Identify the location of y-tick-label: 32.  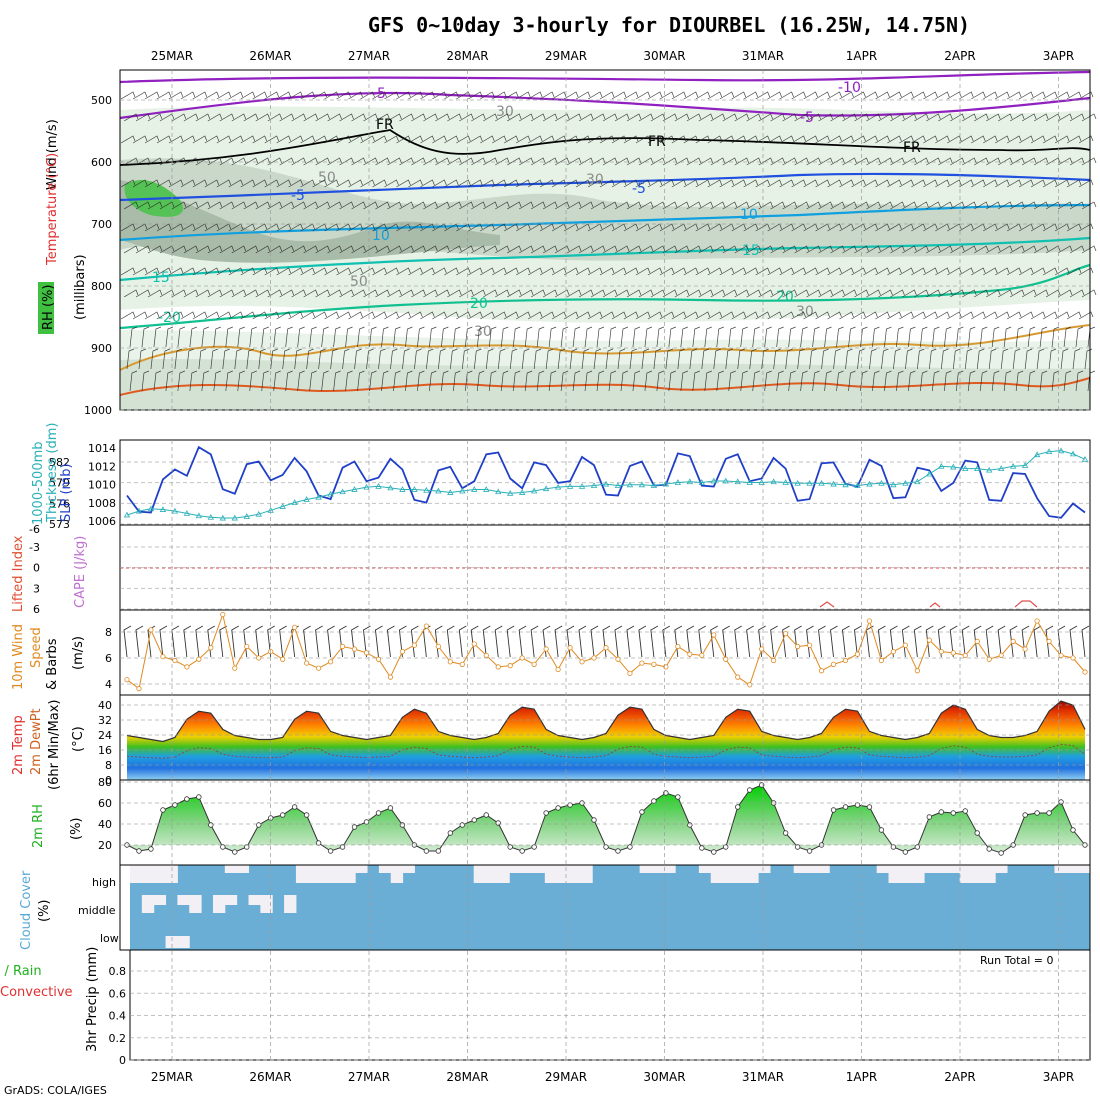
(105, 720).